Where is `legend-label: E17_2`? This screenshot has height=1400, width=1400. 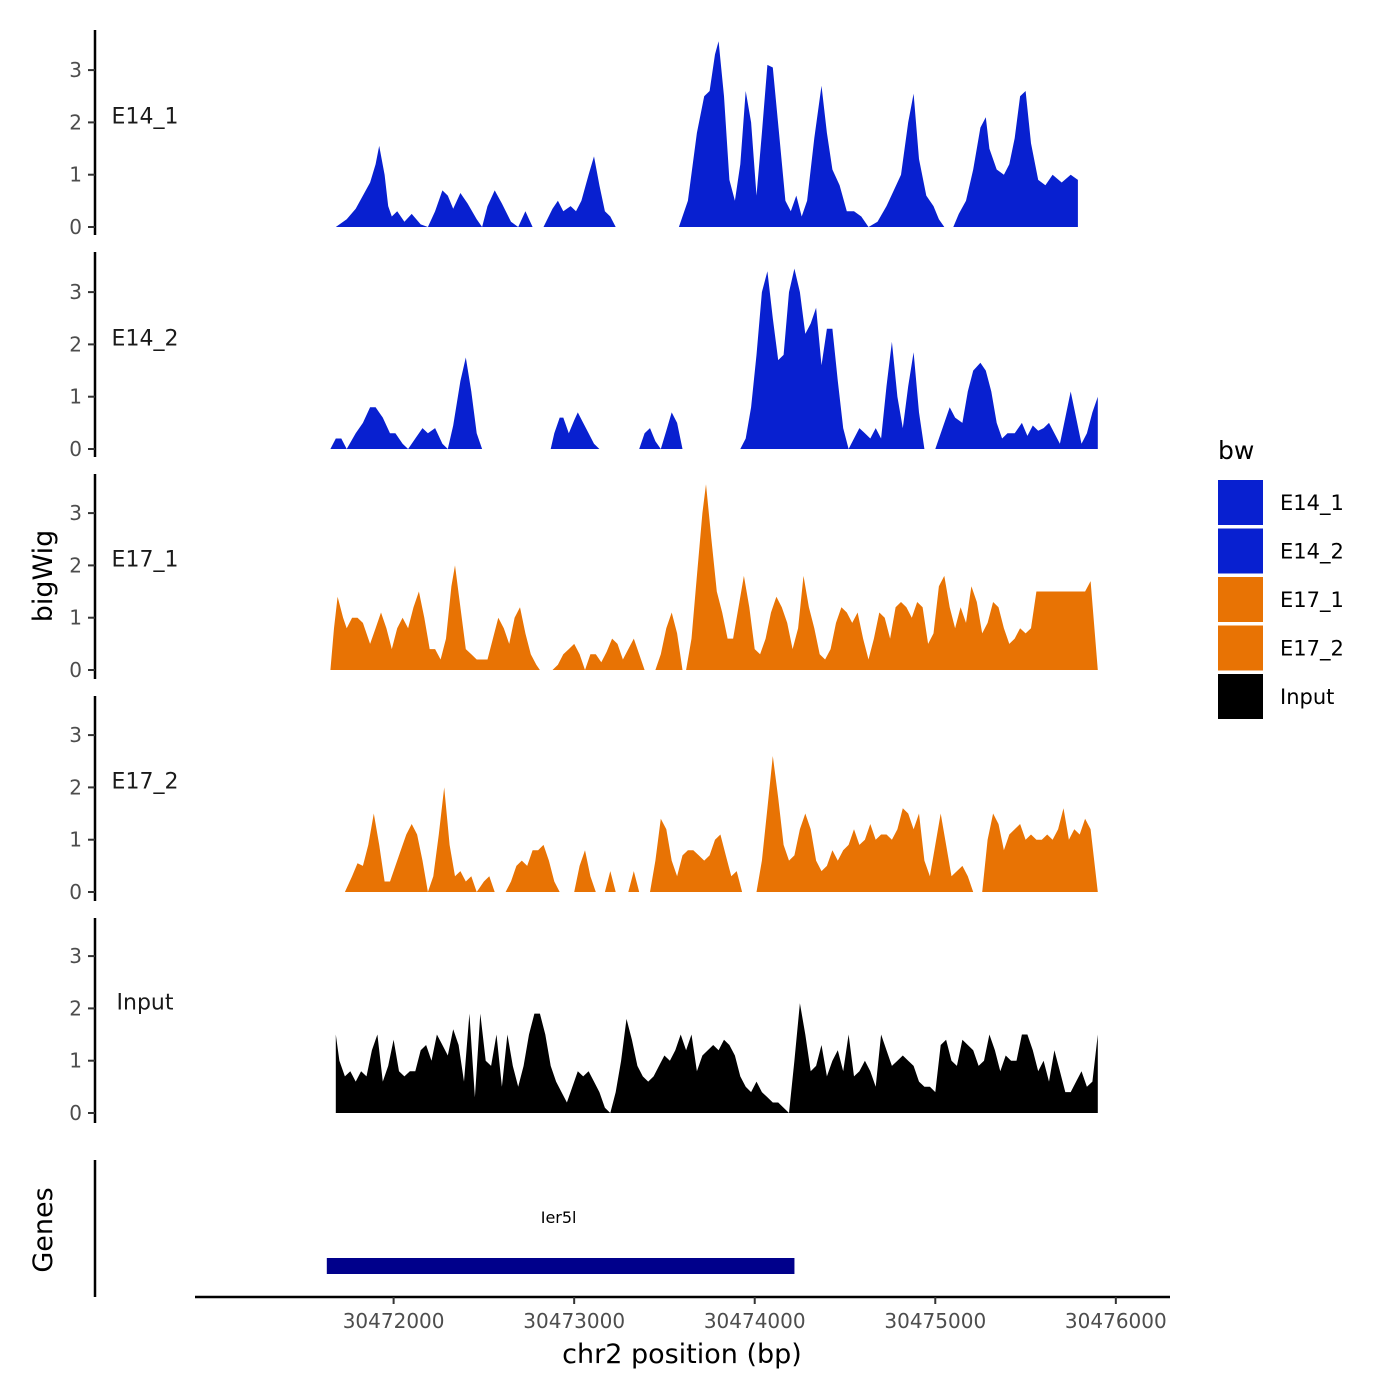 legend-label: E17_2 is located at coordinates (1312, 649).